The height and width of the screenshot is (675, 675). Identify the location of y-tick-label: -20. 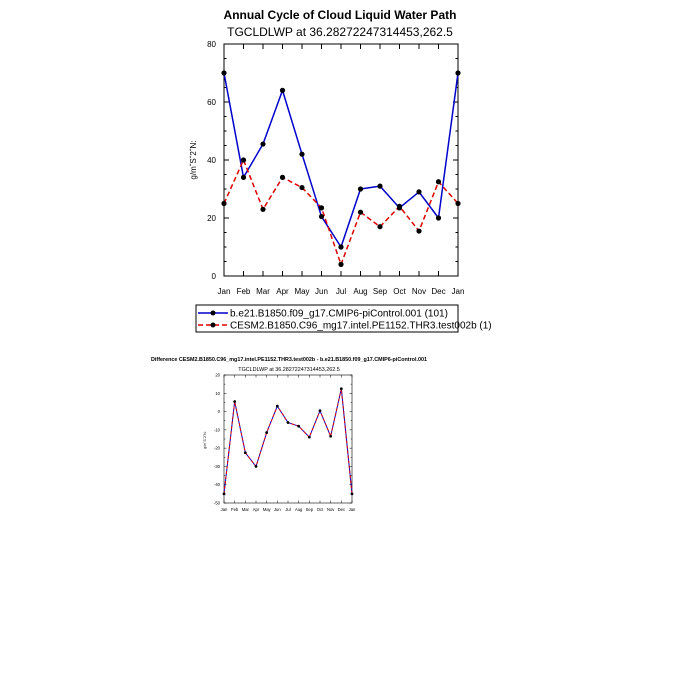
(217, 448).